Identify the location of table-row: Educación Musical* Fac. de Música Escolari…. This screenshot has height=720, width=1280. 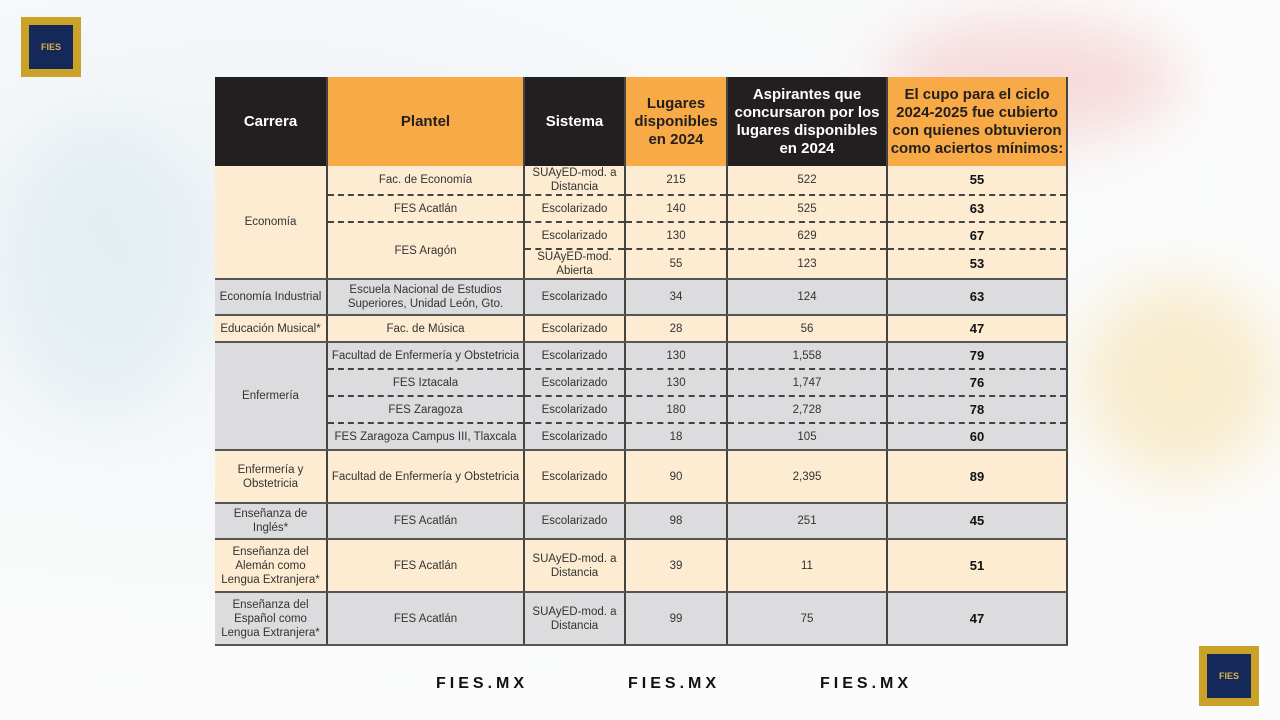
(641, 329).